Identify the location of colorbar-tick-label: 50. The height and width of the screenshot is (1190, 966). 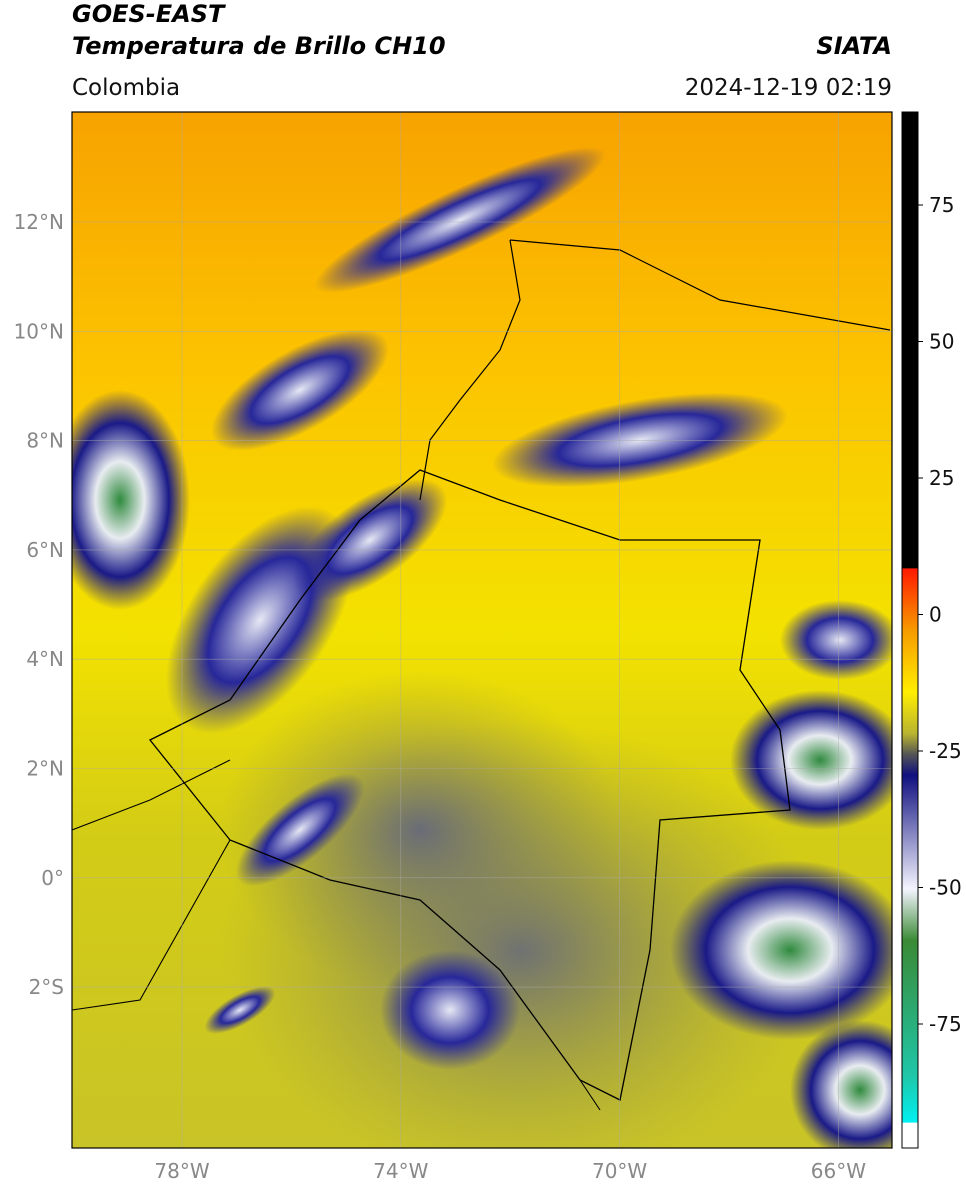
(941, 342).